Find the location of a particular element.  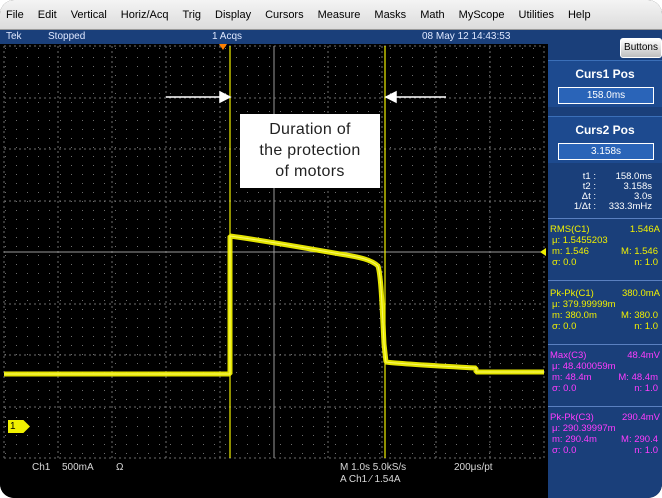

channel-label: Ch1 is located at coordinates (41, 467).